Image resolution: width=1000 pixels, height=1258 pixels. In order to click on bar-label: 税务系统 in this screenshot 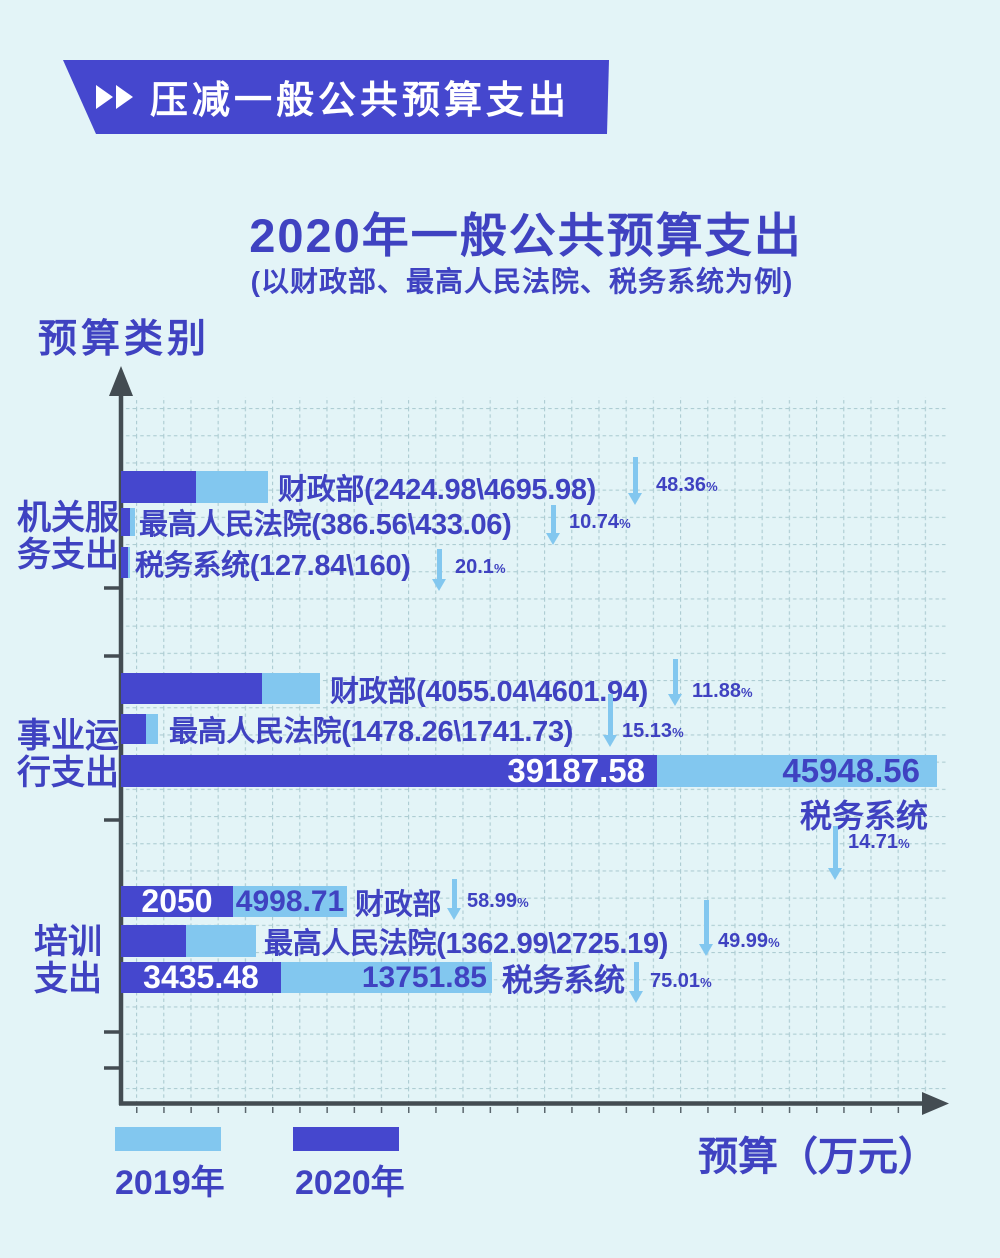, I will do `click(563, 980)`.